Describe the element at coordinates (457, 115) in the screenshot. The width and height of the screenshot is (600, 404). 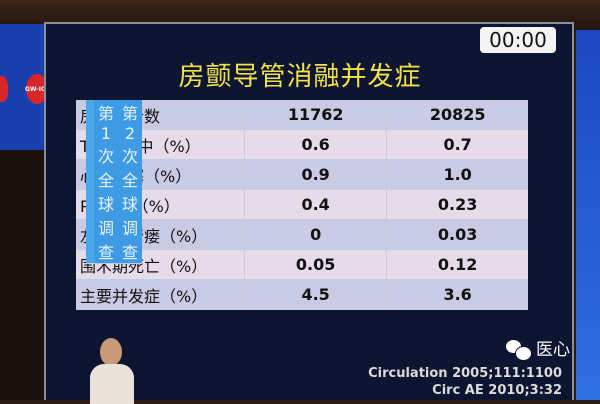
I see `cell-survey2: 20825` at that location.